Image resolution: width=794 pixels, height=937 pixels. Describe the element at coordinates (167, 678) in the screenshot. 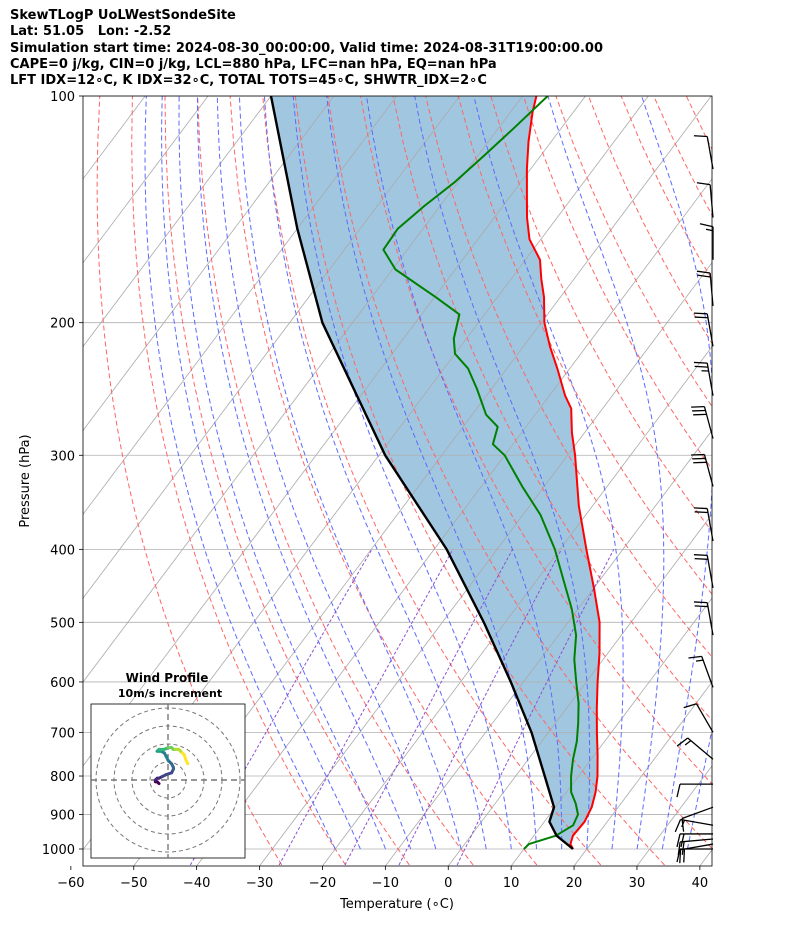

I see `hodograph-title: Wind Profile` at that location.